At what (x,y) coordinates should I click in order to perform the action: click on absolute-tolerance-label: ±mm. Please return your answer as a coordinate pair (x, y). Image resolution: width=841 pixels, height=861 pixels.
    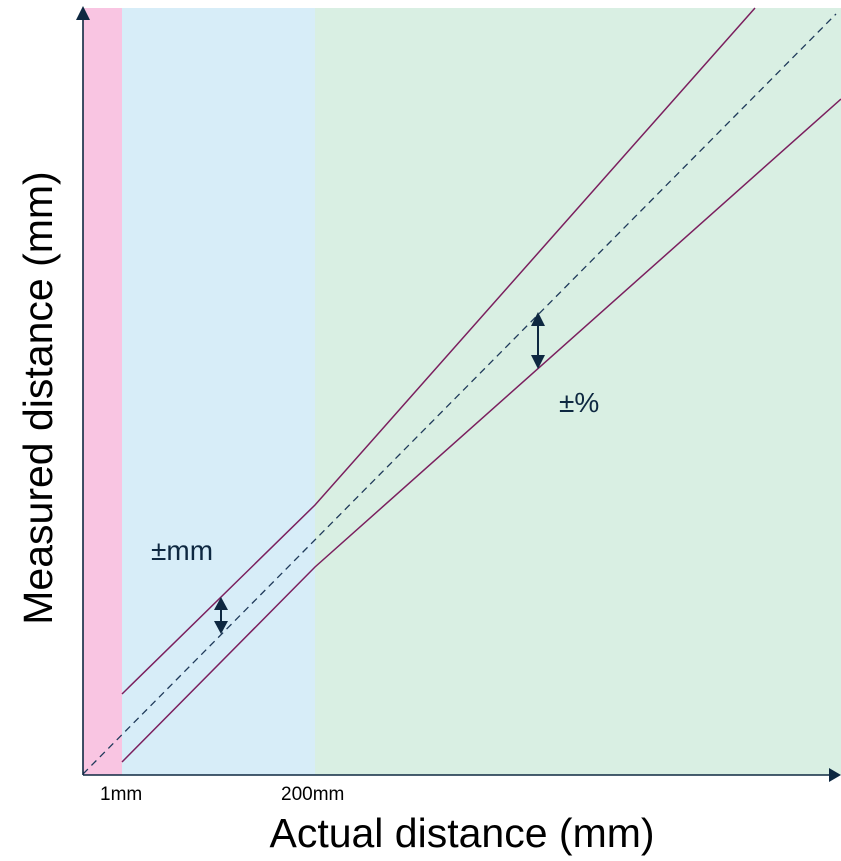
    Looking at the image, I should click on (182, 550).